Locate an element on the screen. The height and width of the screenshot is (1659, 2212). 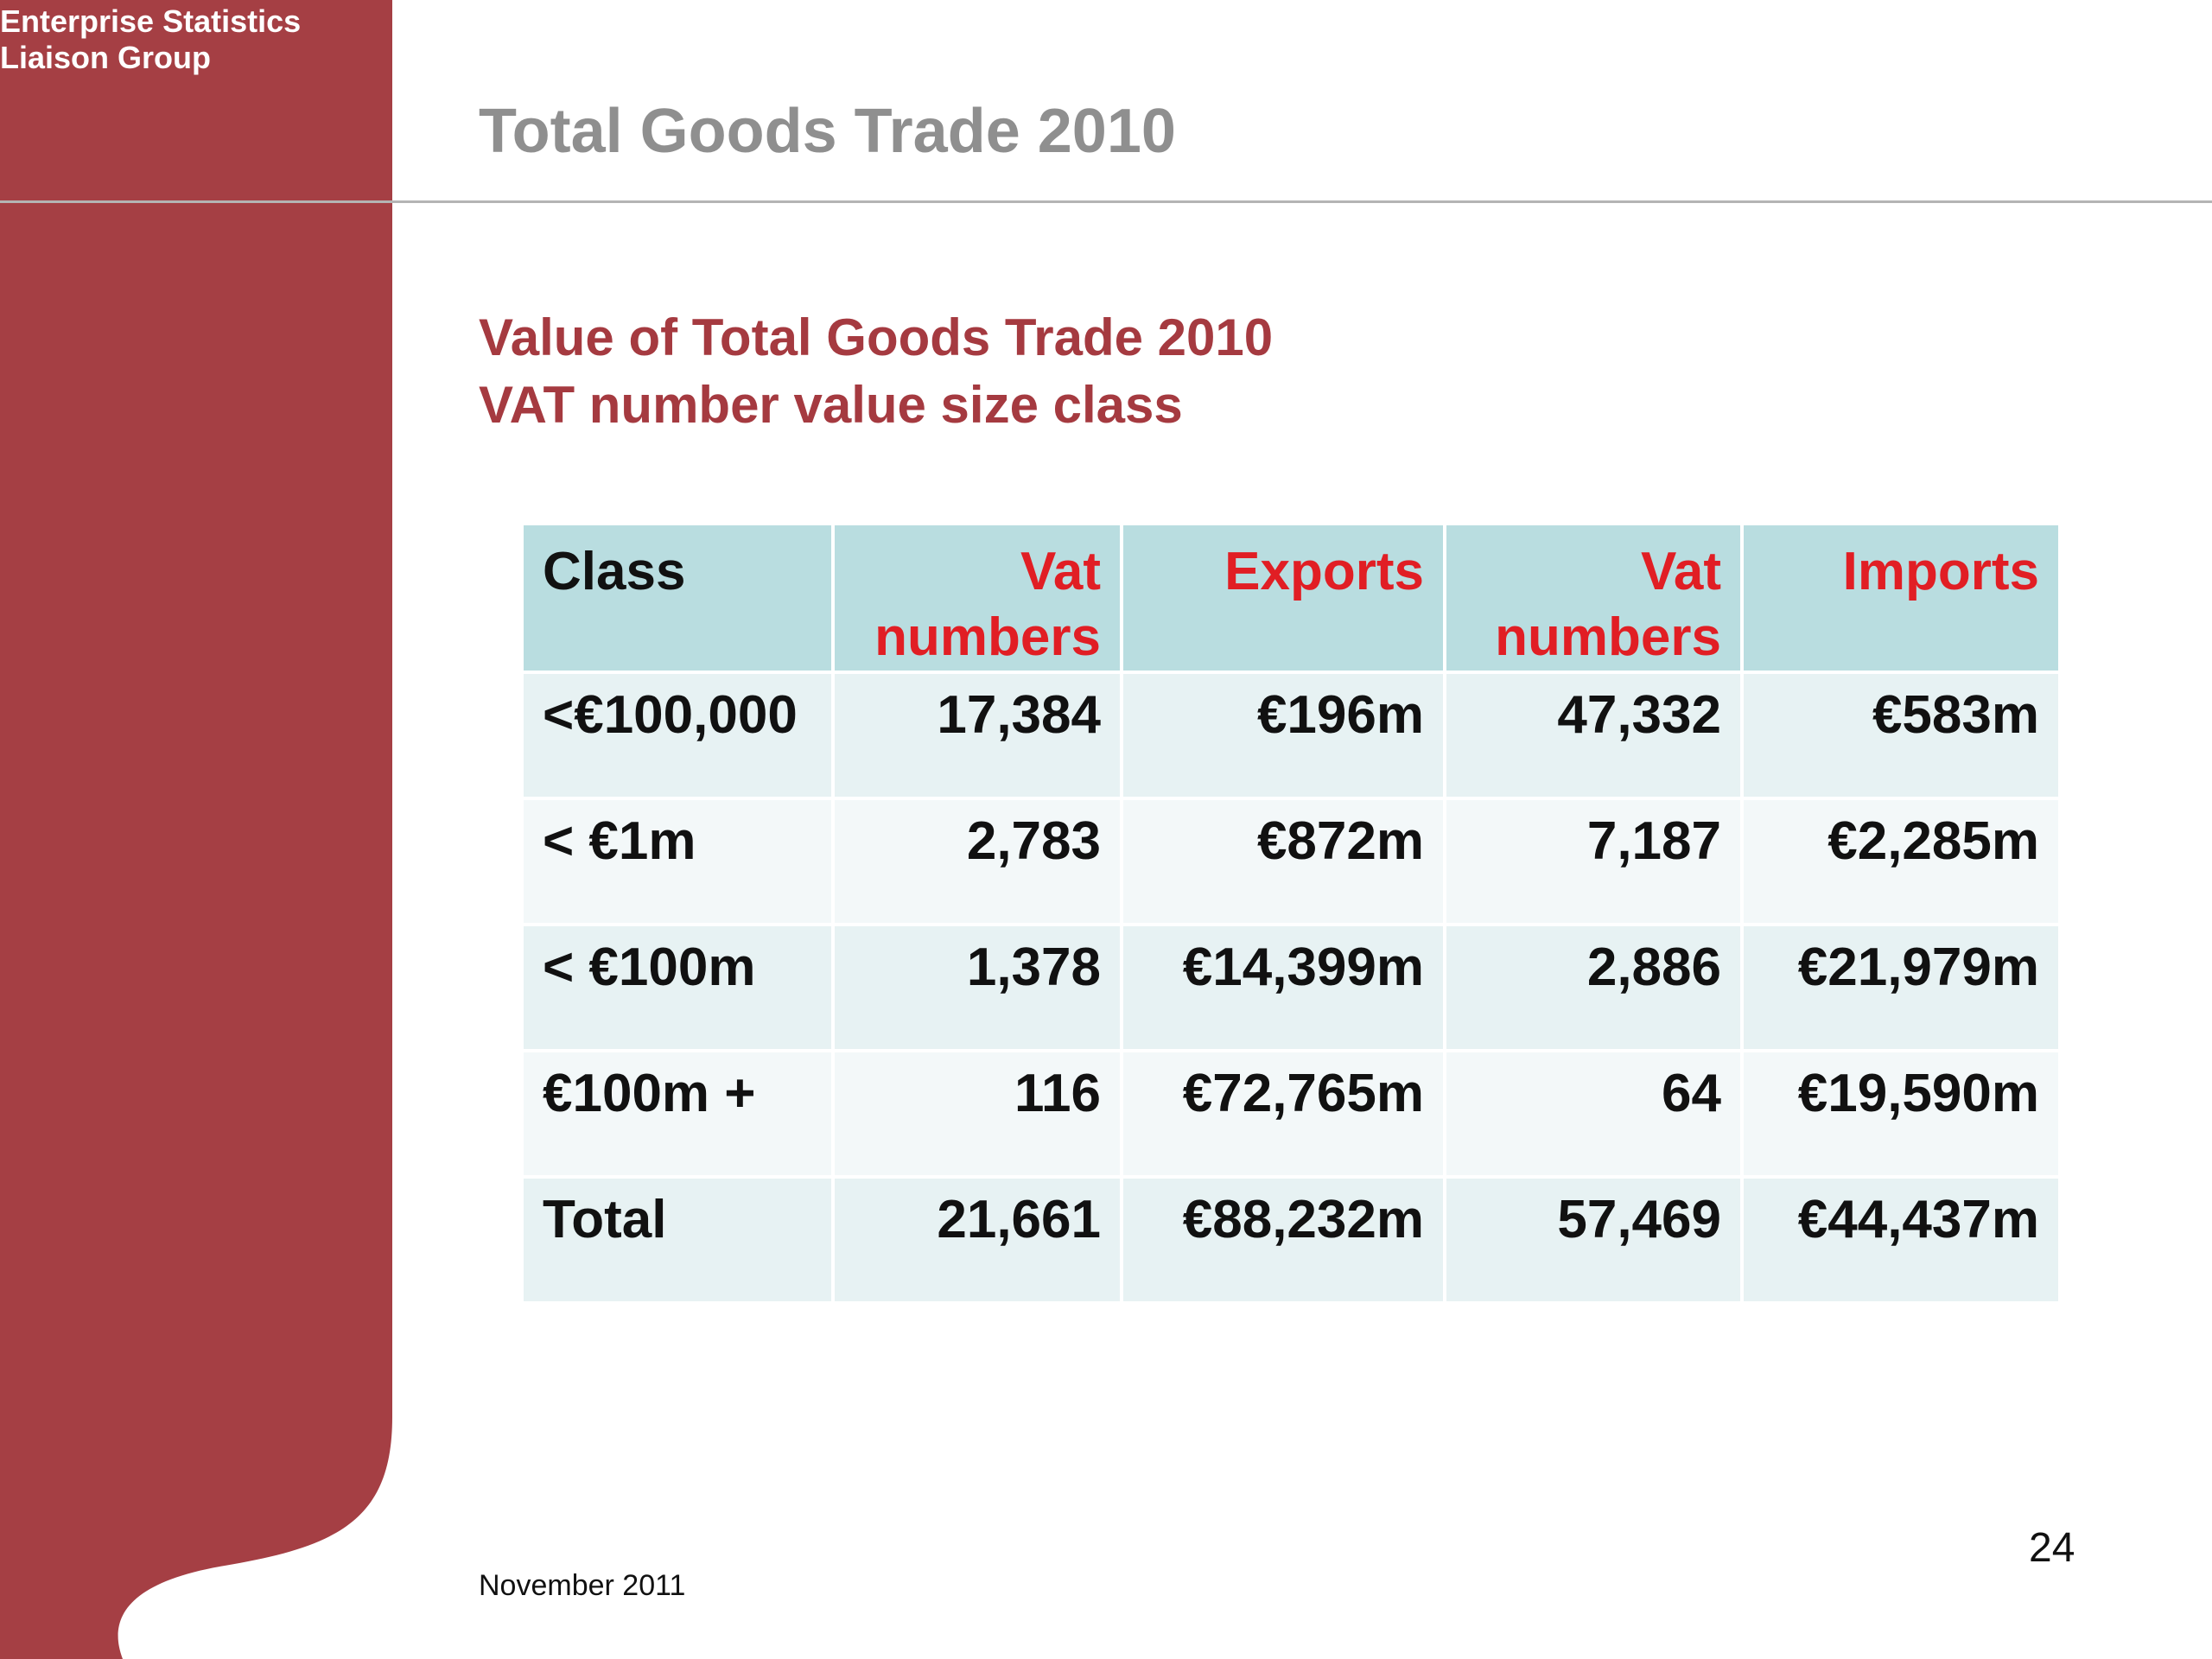
import-vat-numbers-cell: 47,332 is located at coordinates (1593, 735).